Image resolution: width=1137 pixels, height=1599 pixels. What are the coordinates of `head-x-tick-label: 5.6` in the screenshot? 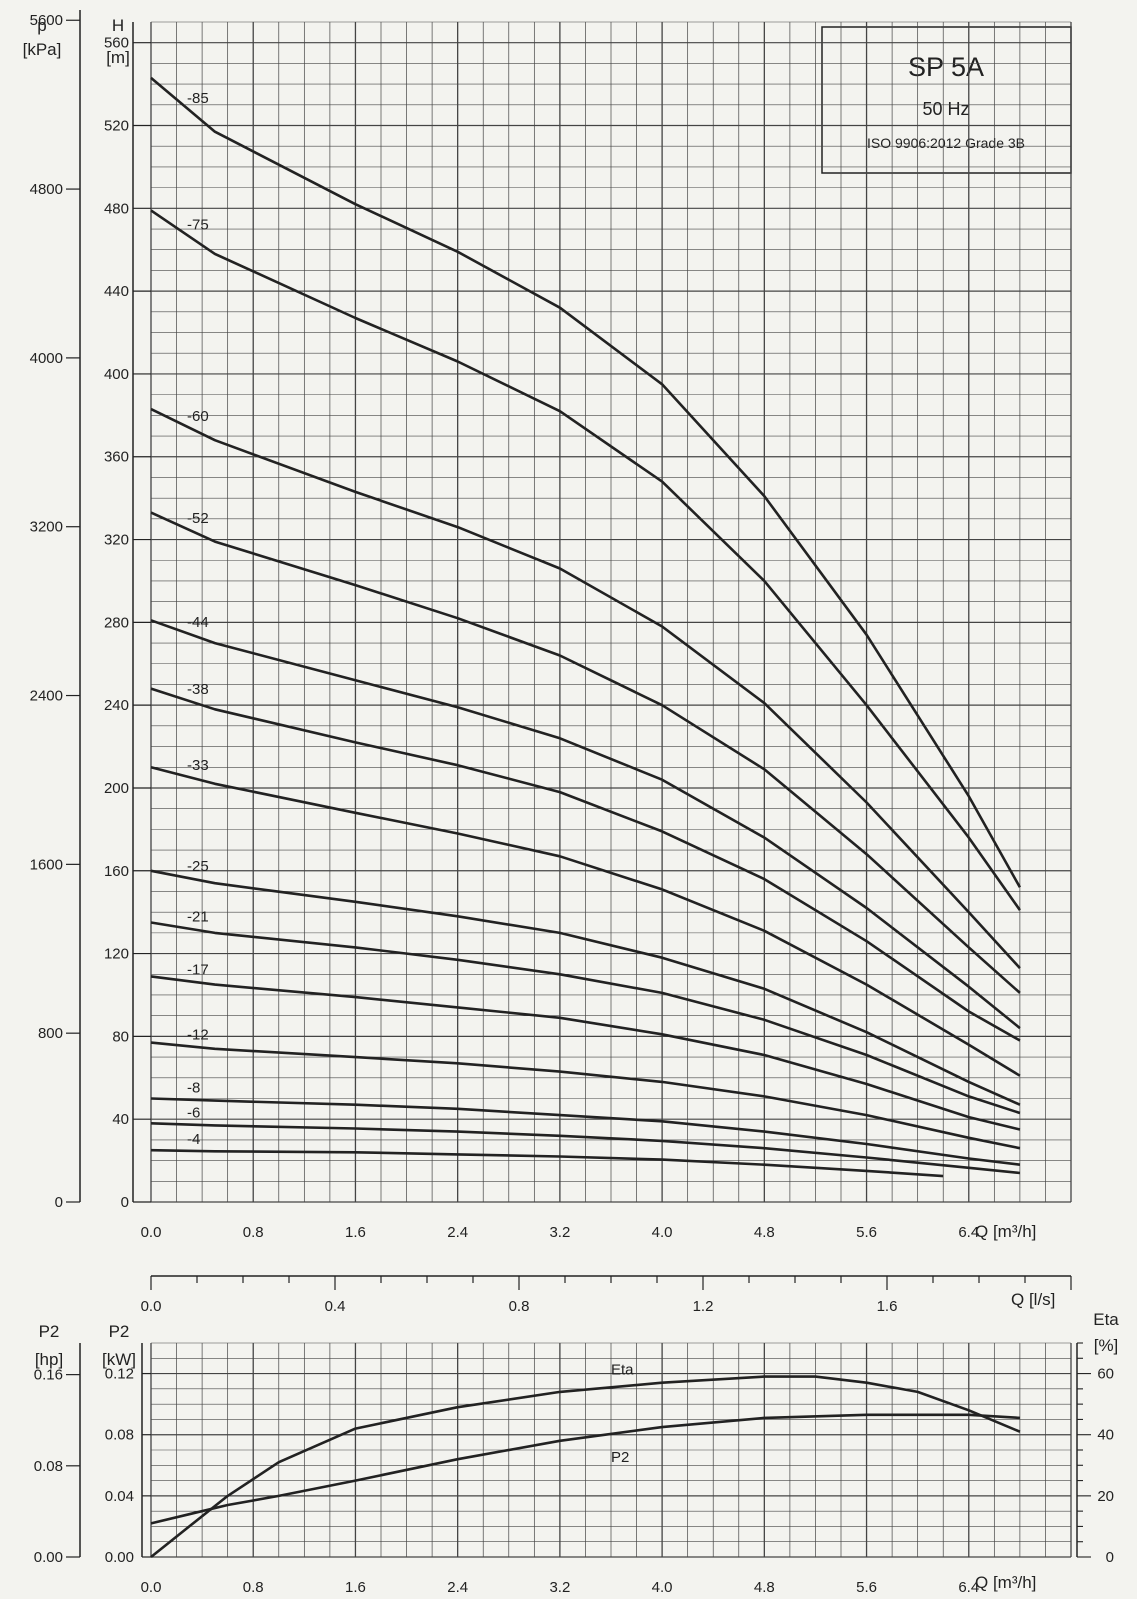 It's located at (866, 1232).